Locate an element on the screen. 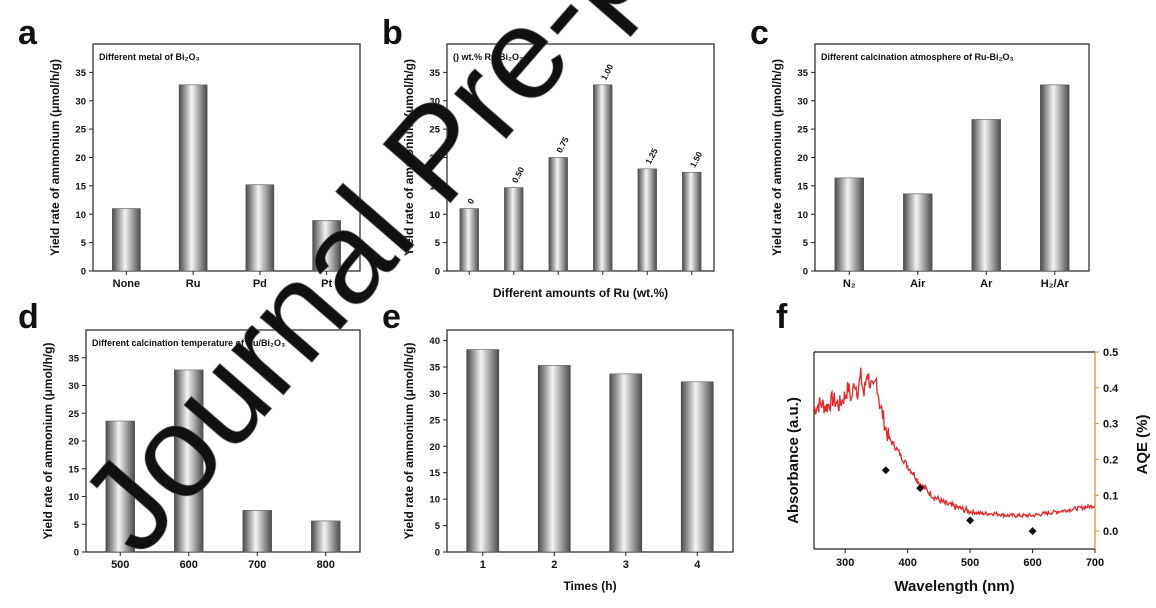 Image resolution: width=1156 pixels, height=608 pixels. y2-tick-label-f: 0.5 is located at coordinates (1110, 353).